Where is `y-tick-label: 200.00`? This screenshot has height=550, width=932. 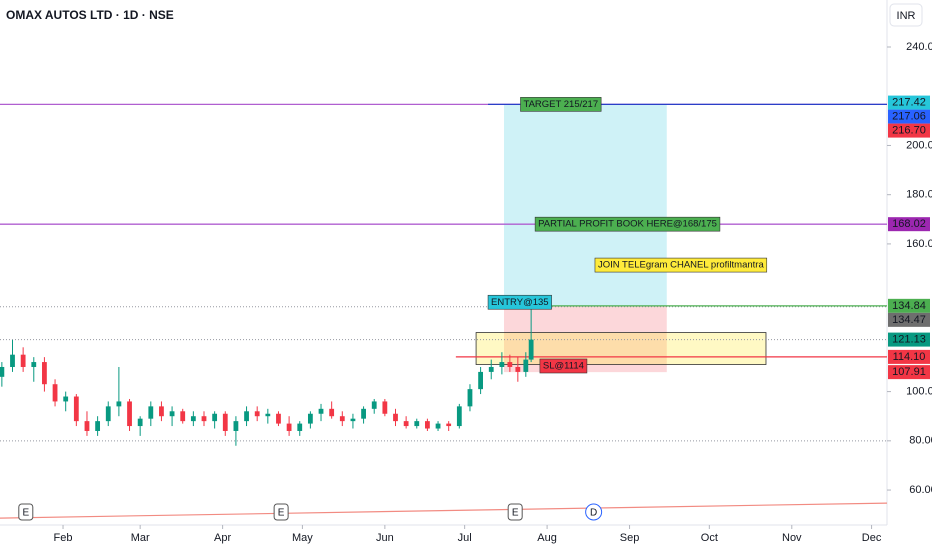 y-tick-label: 200.00 is located at coordinates (919, 145).